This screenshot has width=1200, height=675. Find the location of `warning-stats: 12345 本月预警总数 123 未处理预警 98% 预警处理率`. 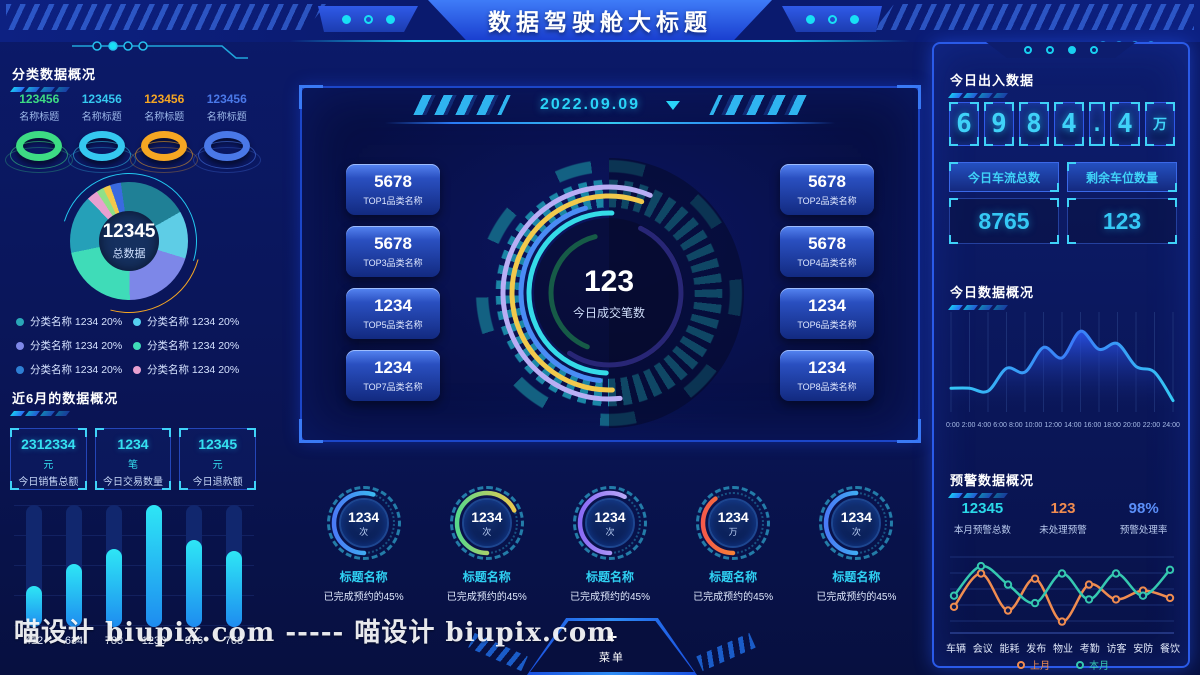

warning-stats: 12345 本月预警总数 123 未处理预警 98% 预警处理率 is located at coordinates (1063, 518).